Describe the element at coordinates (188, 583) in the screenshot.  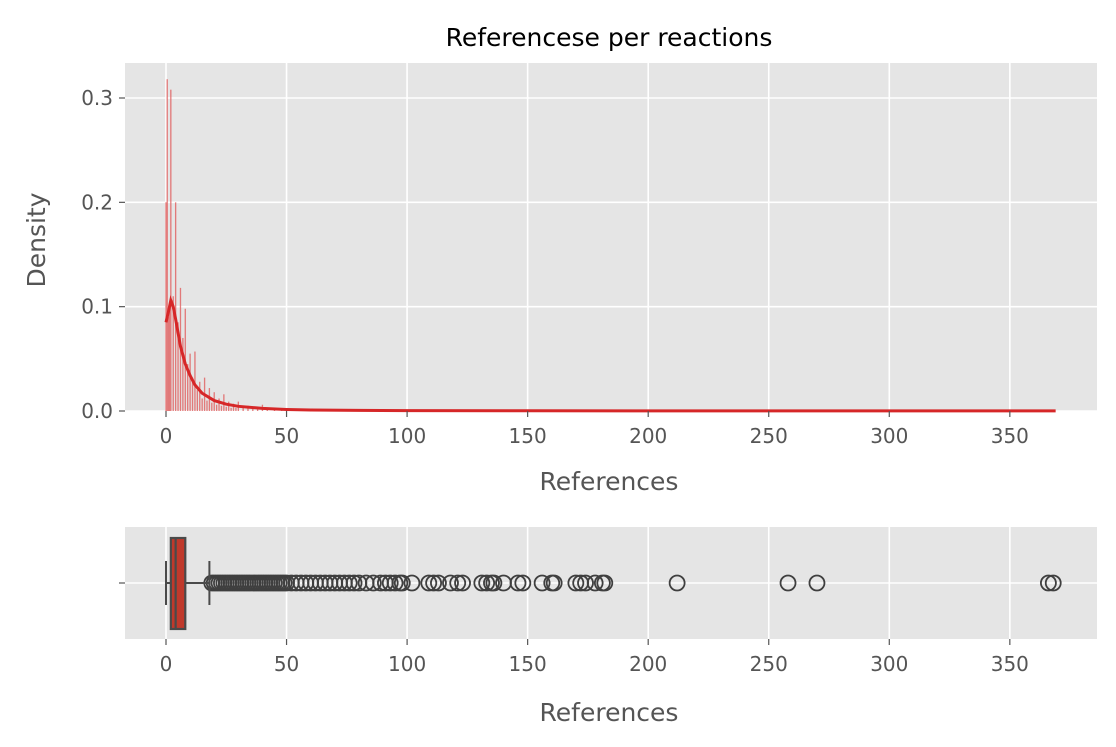
I see `boxplot-box` at that location.